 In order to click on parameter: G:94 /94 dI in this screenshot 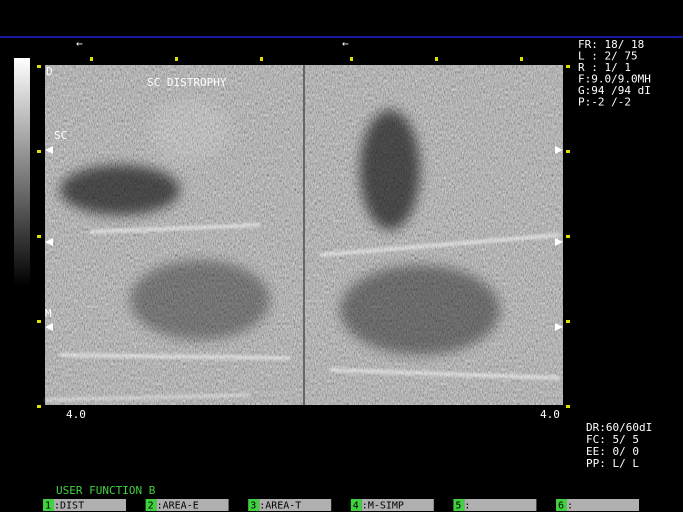, I will do `click(614, 90)`.